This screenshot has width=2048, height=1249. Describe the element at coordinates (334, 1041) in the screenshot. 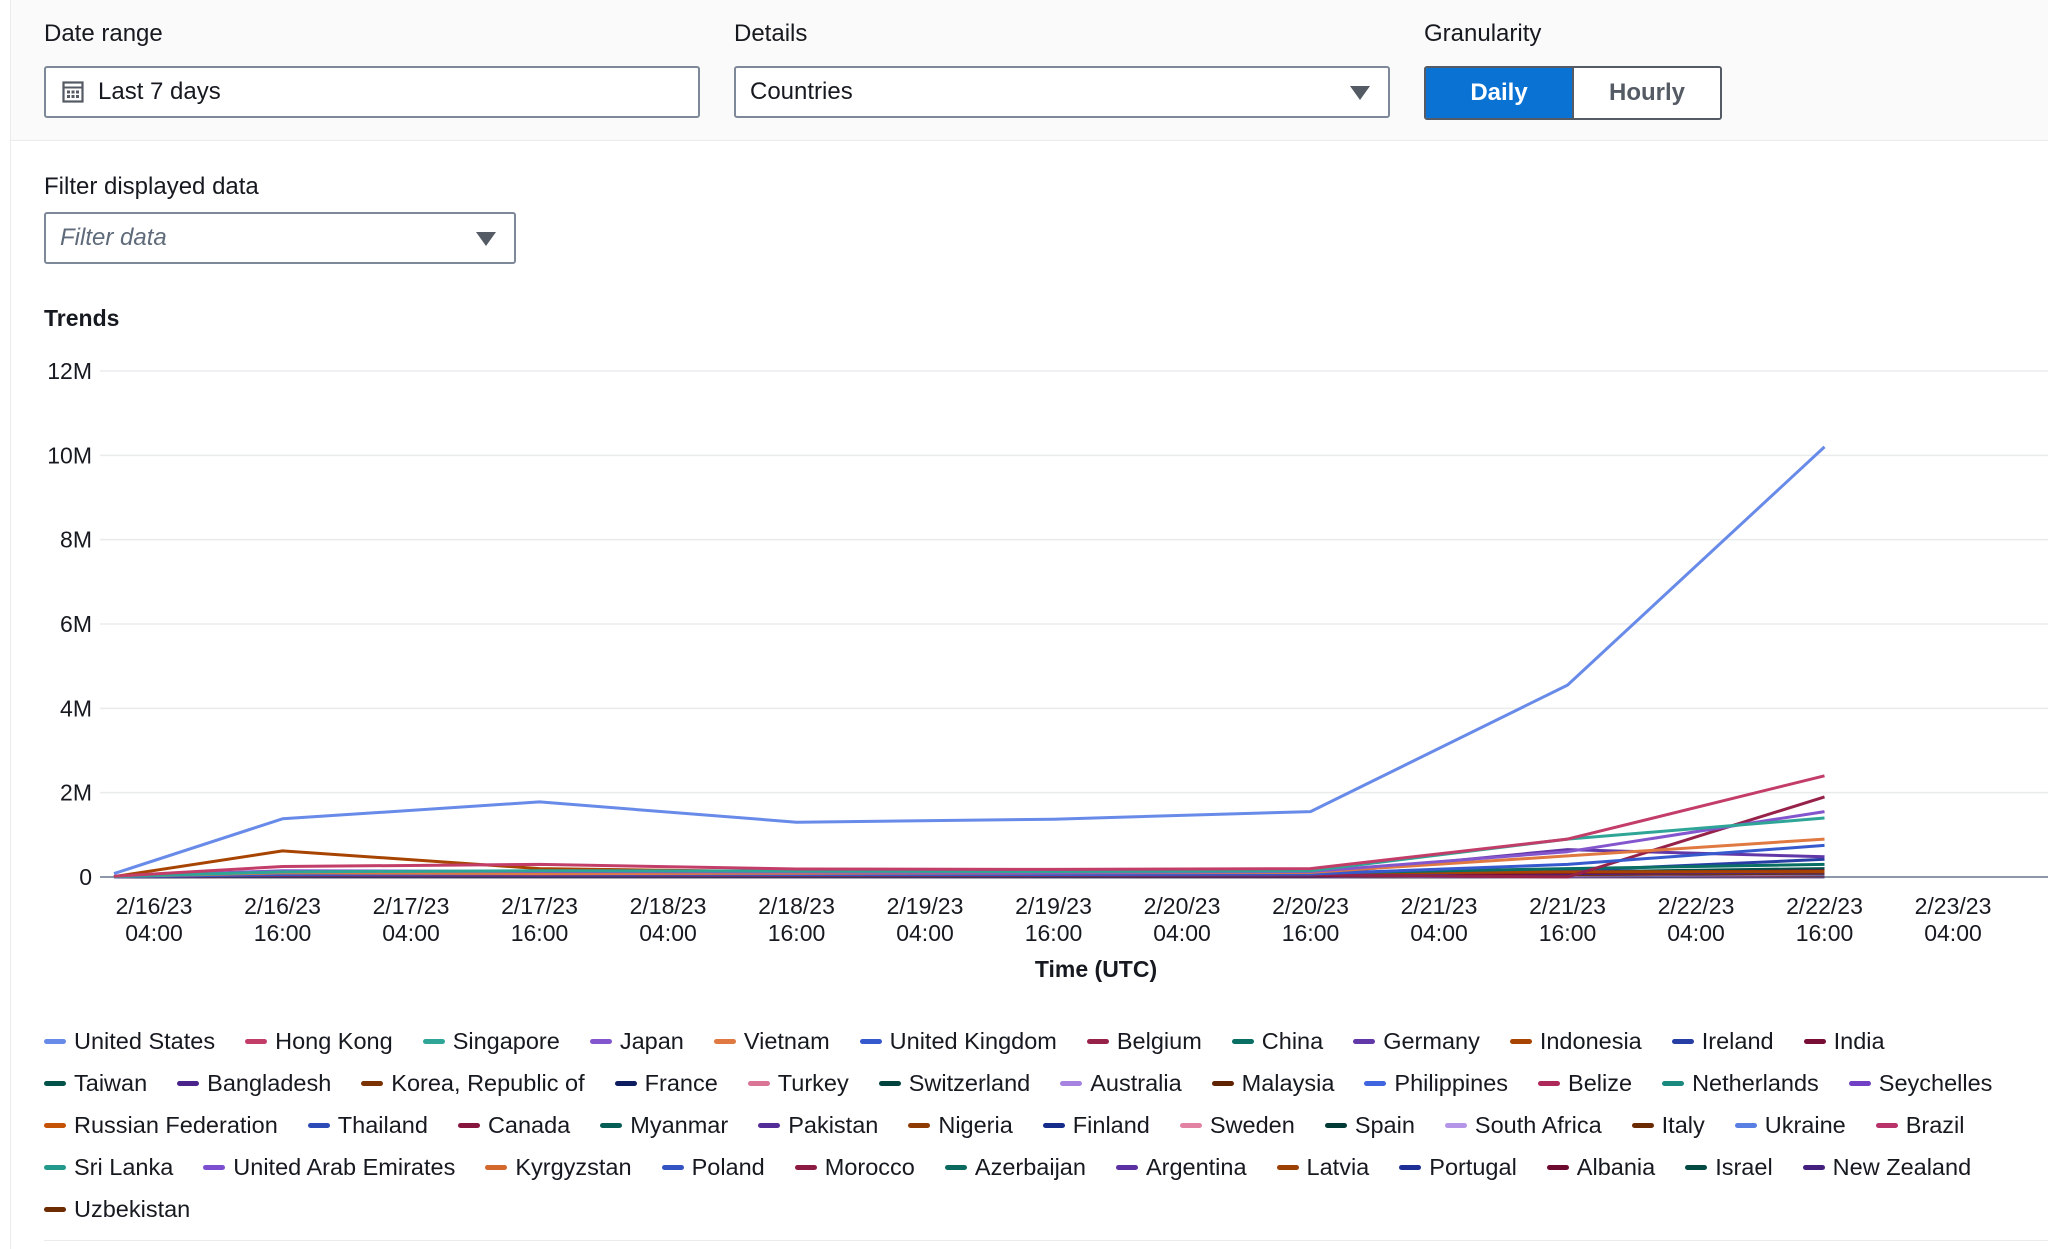

I see `legend-label: Hong Kong` at that location.